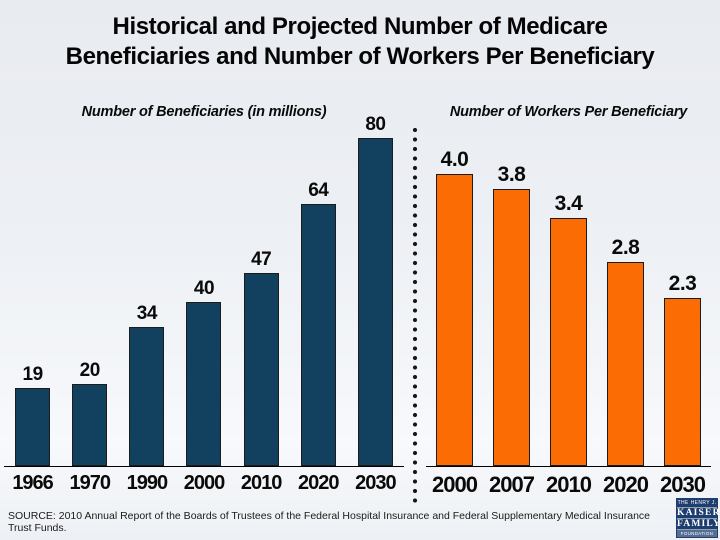 The height and width of the screenshot is (540, 720). Describe the element at coordinates (204, 112) in the screenshot. I see `beneficiaries-chart-title: Number of Beneficiaries (in millions)` at that location.